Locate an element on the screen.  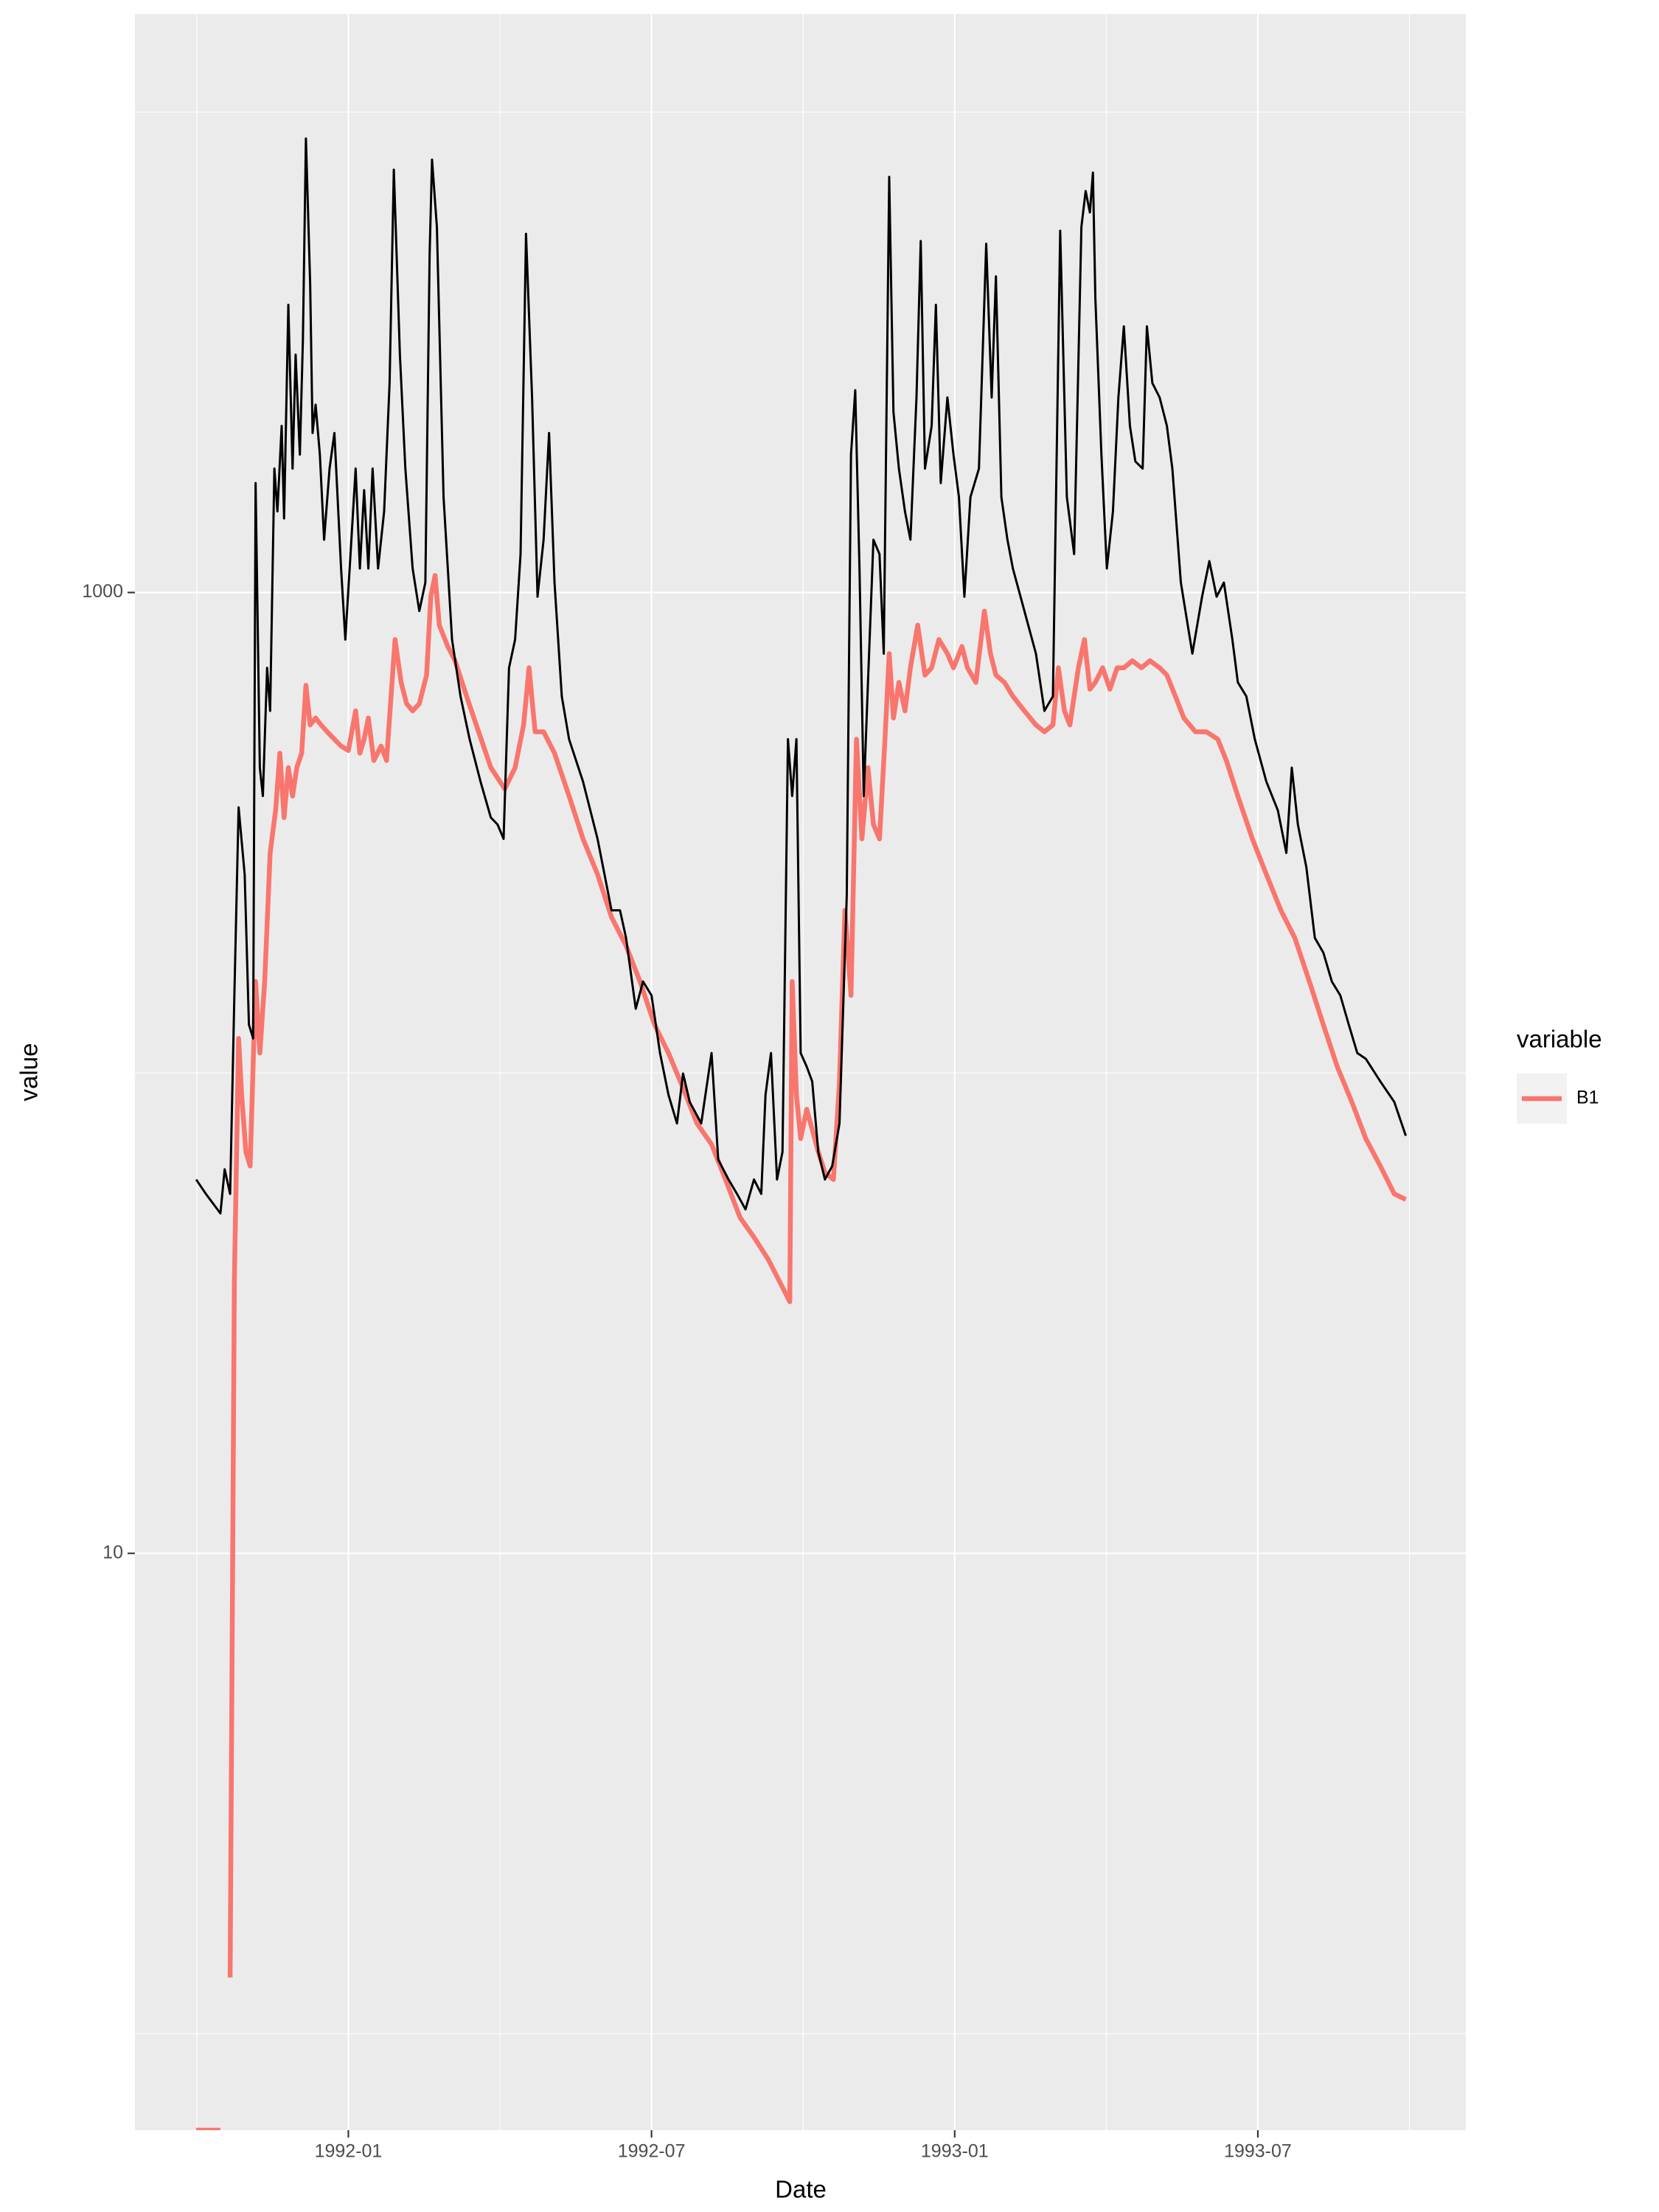
y-tick-label: 10 is located at coordinates (112, 1552).